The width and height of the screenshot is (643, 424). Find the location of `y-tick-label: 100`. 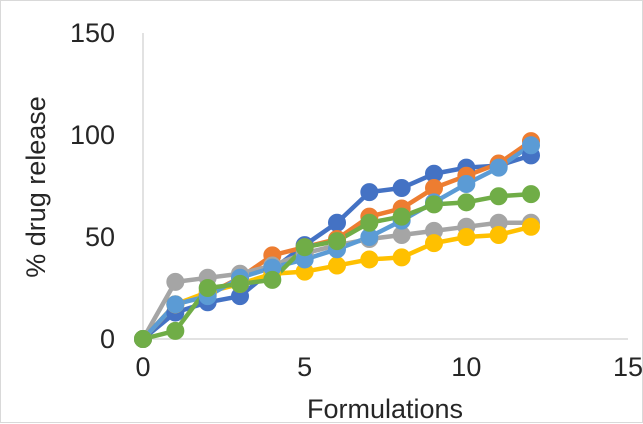

y-tick-label: 100 is located at coordinates (92, 135).